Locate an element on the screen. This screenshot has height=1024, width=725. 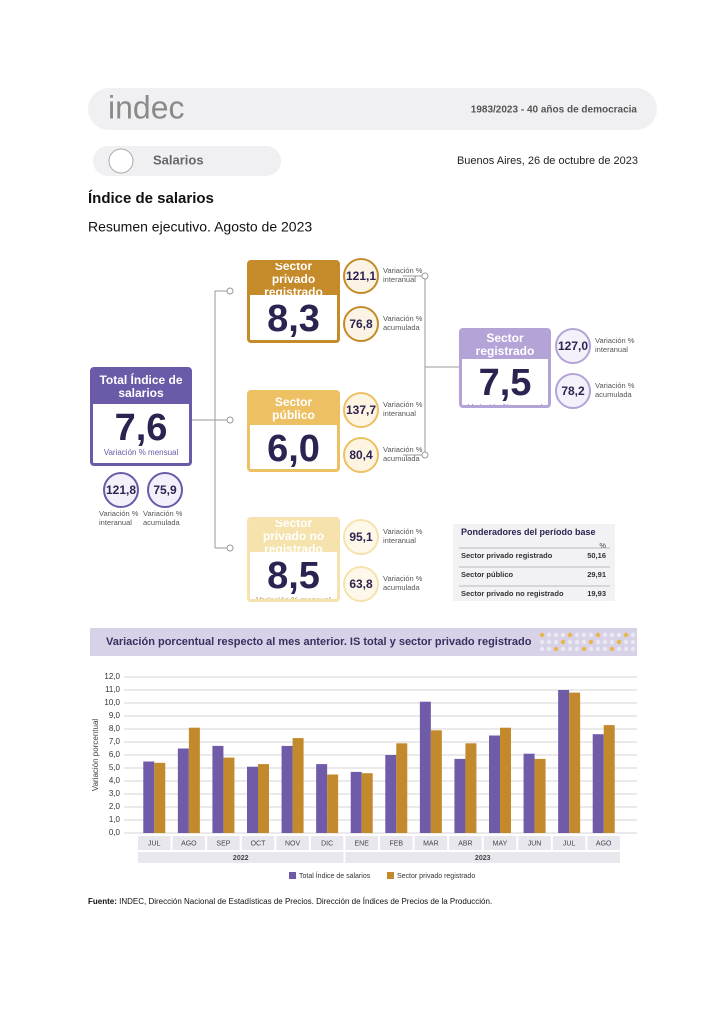
index-title: Sector privado no registrado is located at coordinates (293, 537).